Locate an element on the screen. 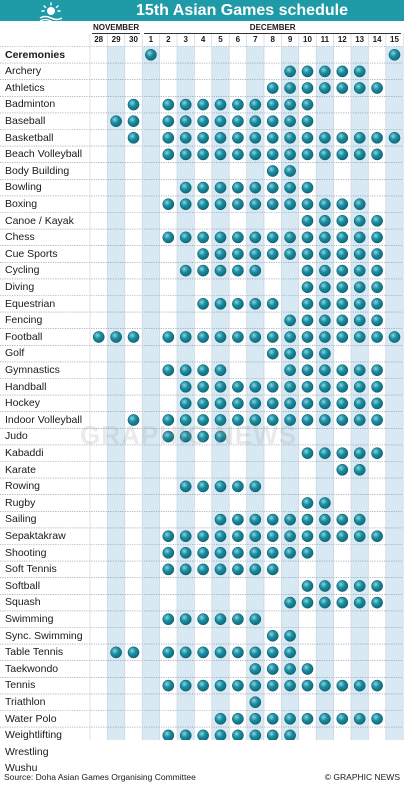 The height and width of the screenshot is (787, 404). sport-label: Chess is located at coordinates (20, 237).